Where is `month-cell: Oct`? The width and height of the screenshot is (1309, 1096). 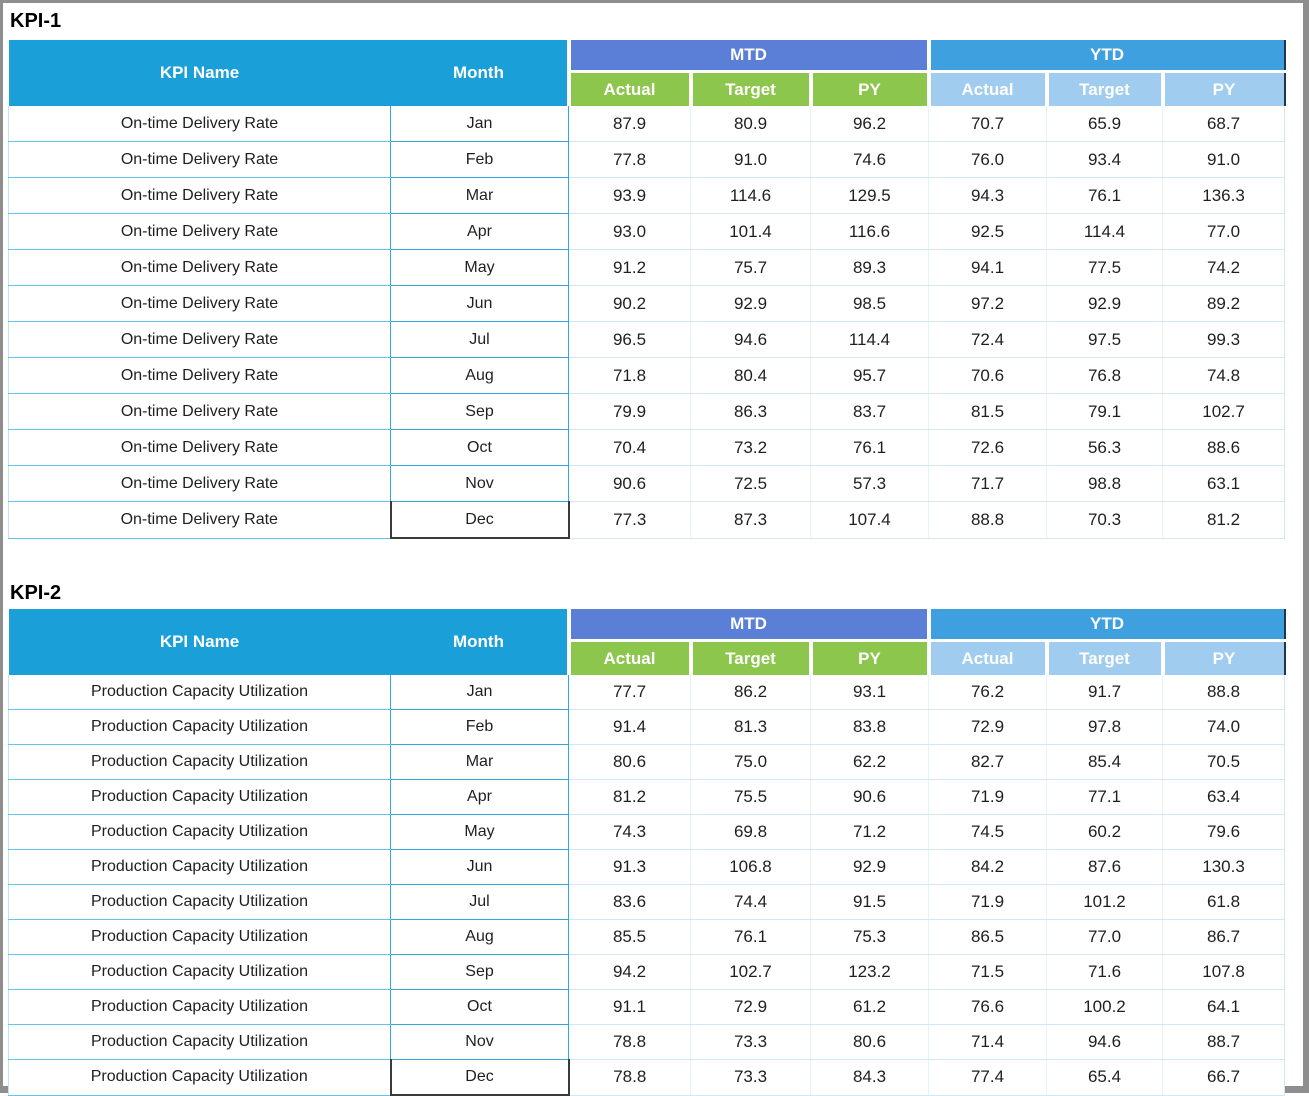 month-cell: Oct is located at coordinates (479, 1007).